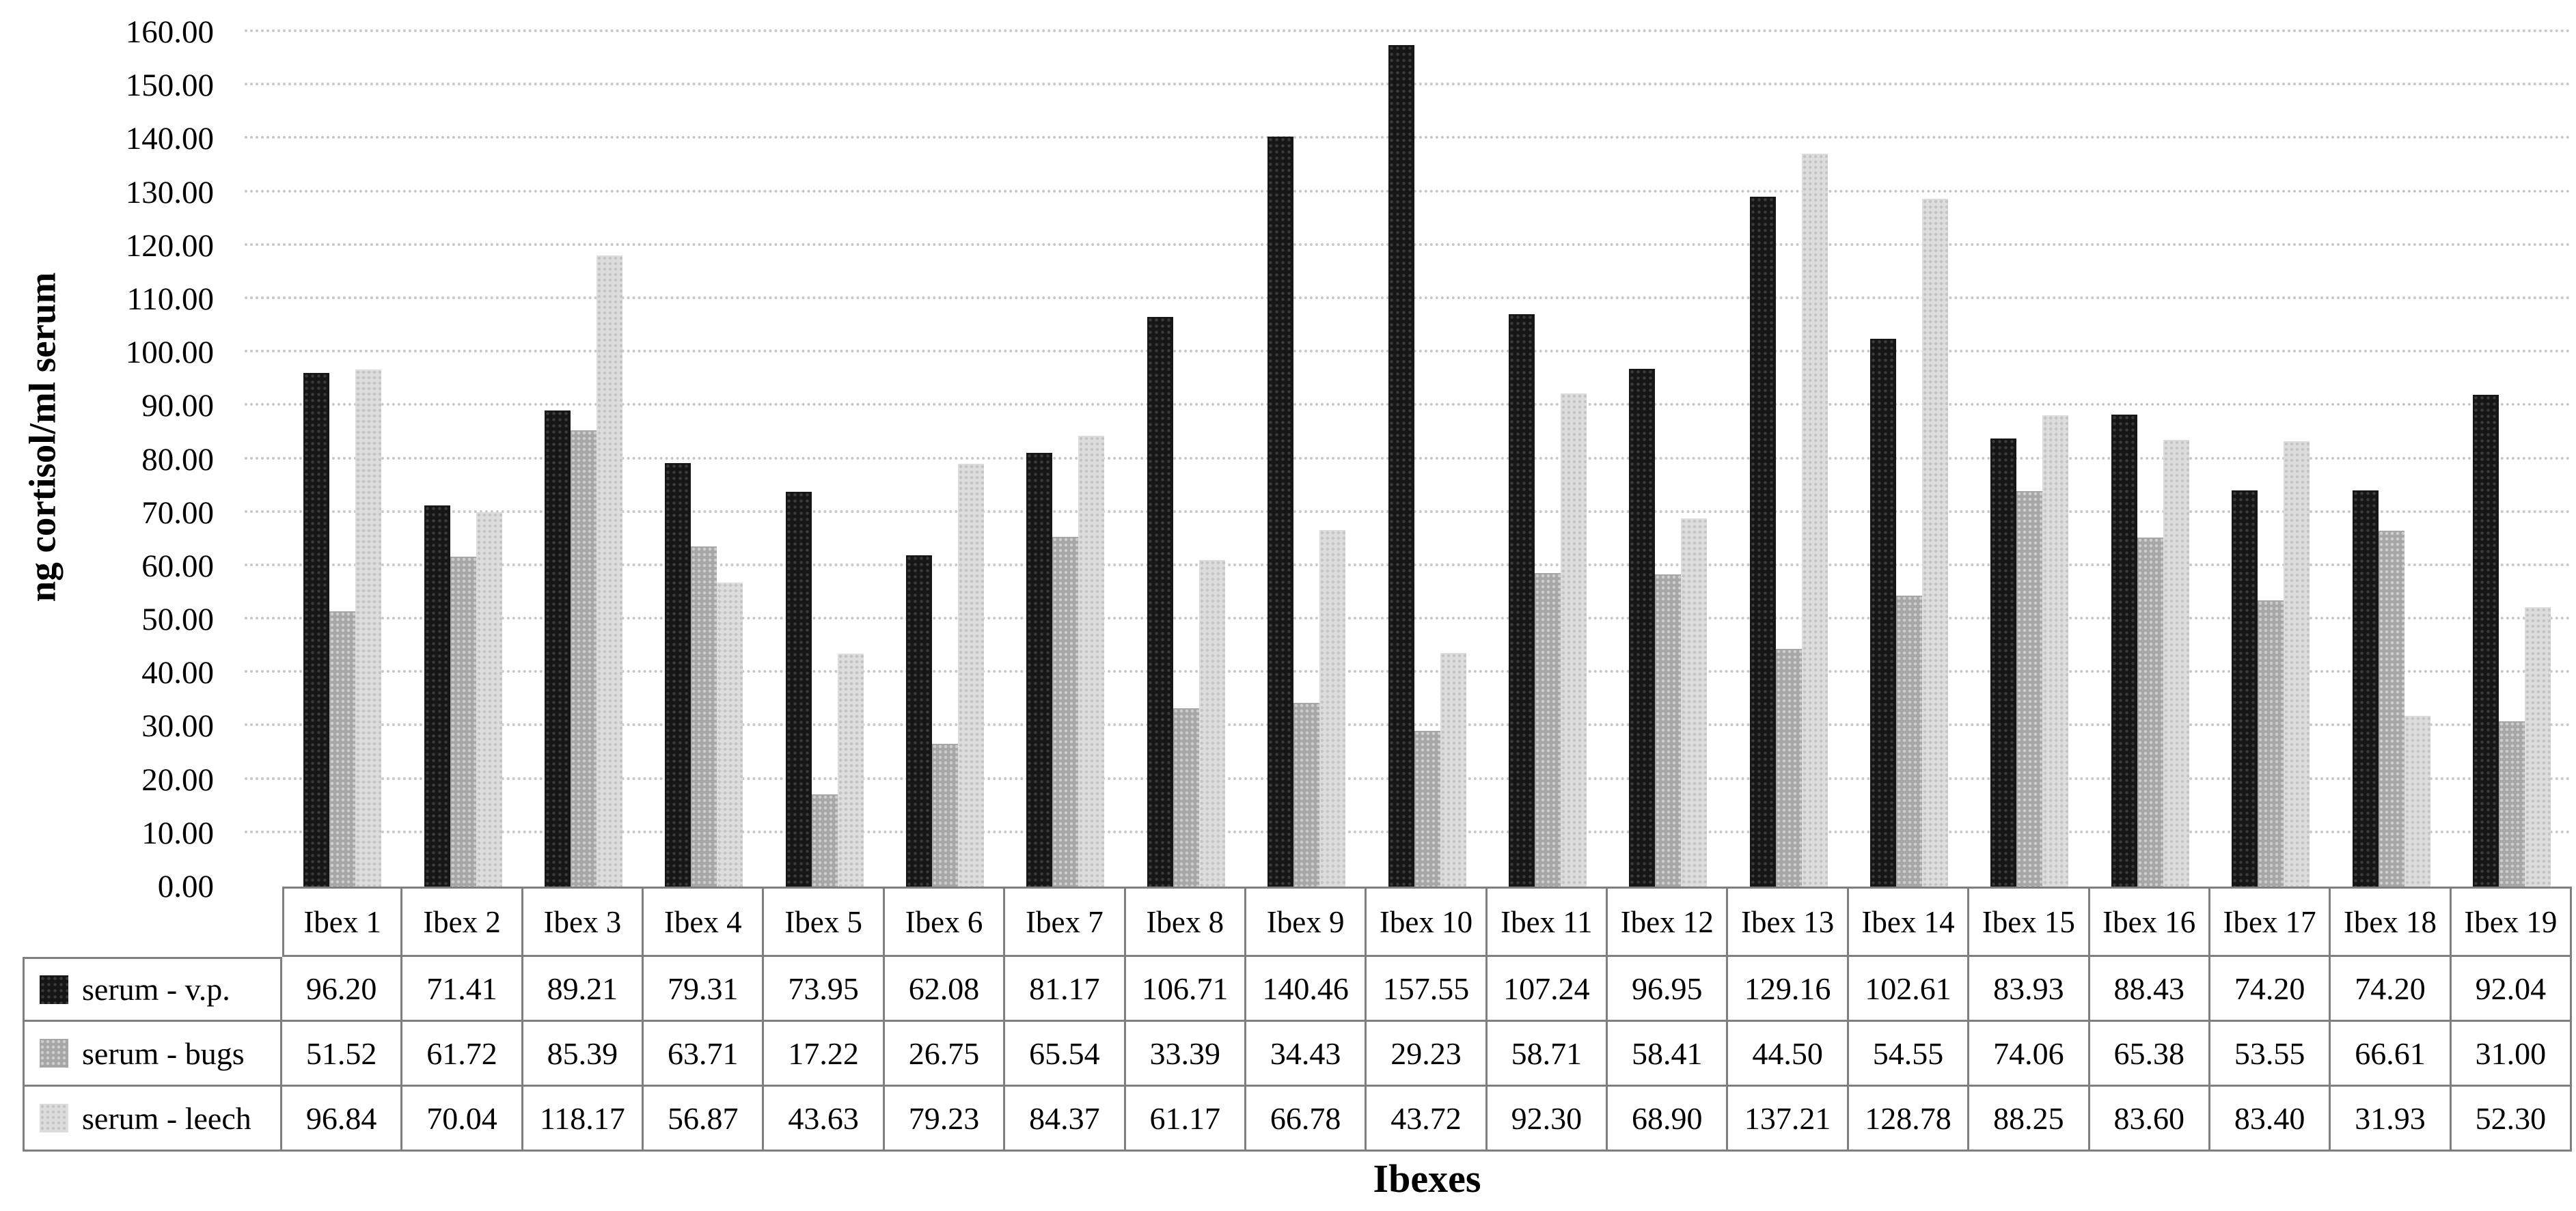  Describe the element at coordinates (1306, 1055) in the screenshot. I see `value-cell: 34.43` at that location.